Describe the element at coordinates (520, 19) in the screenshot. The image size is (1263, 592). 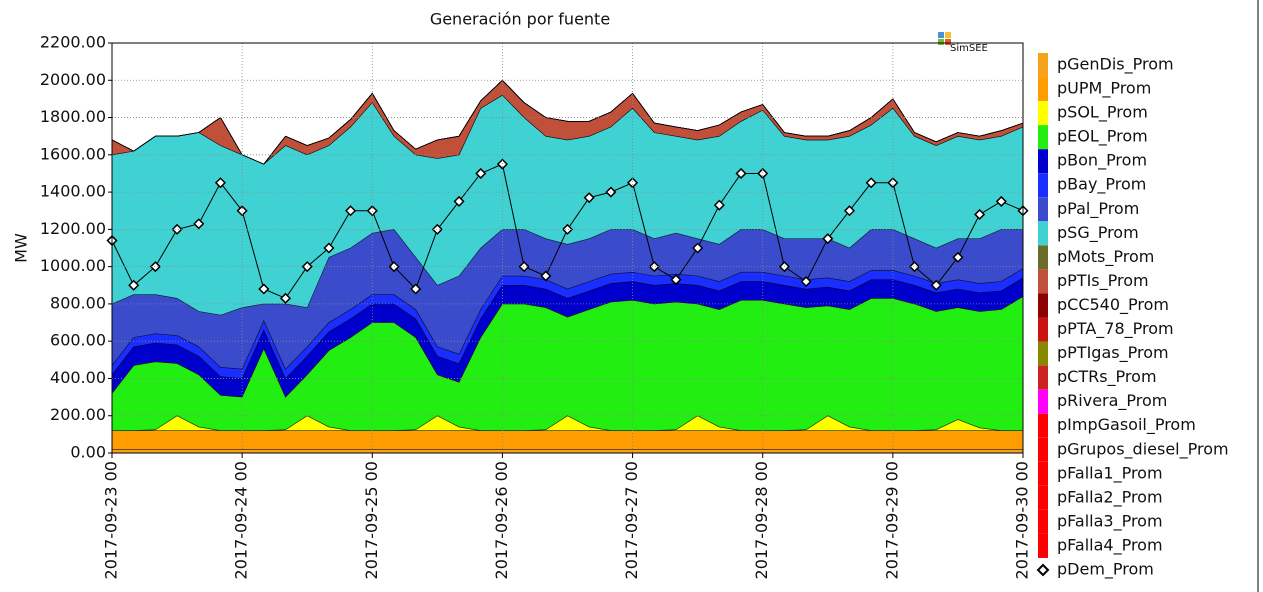
I see `chart-title: Generación por fuente` at that location.